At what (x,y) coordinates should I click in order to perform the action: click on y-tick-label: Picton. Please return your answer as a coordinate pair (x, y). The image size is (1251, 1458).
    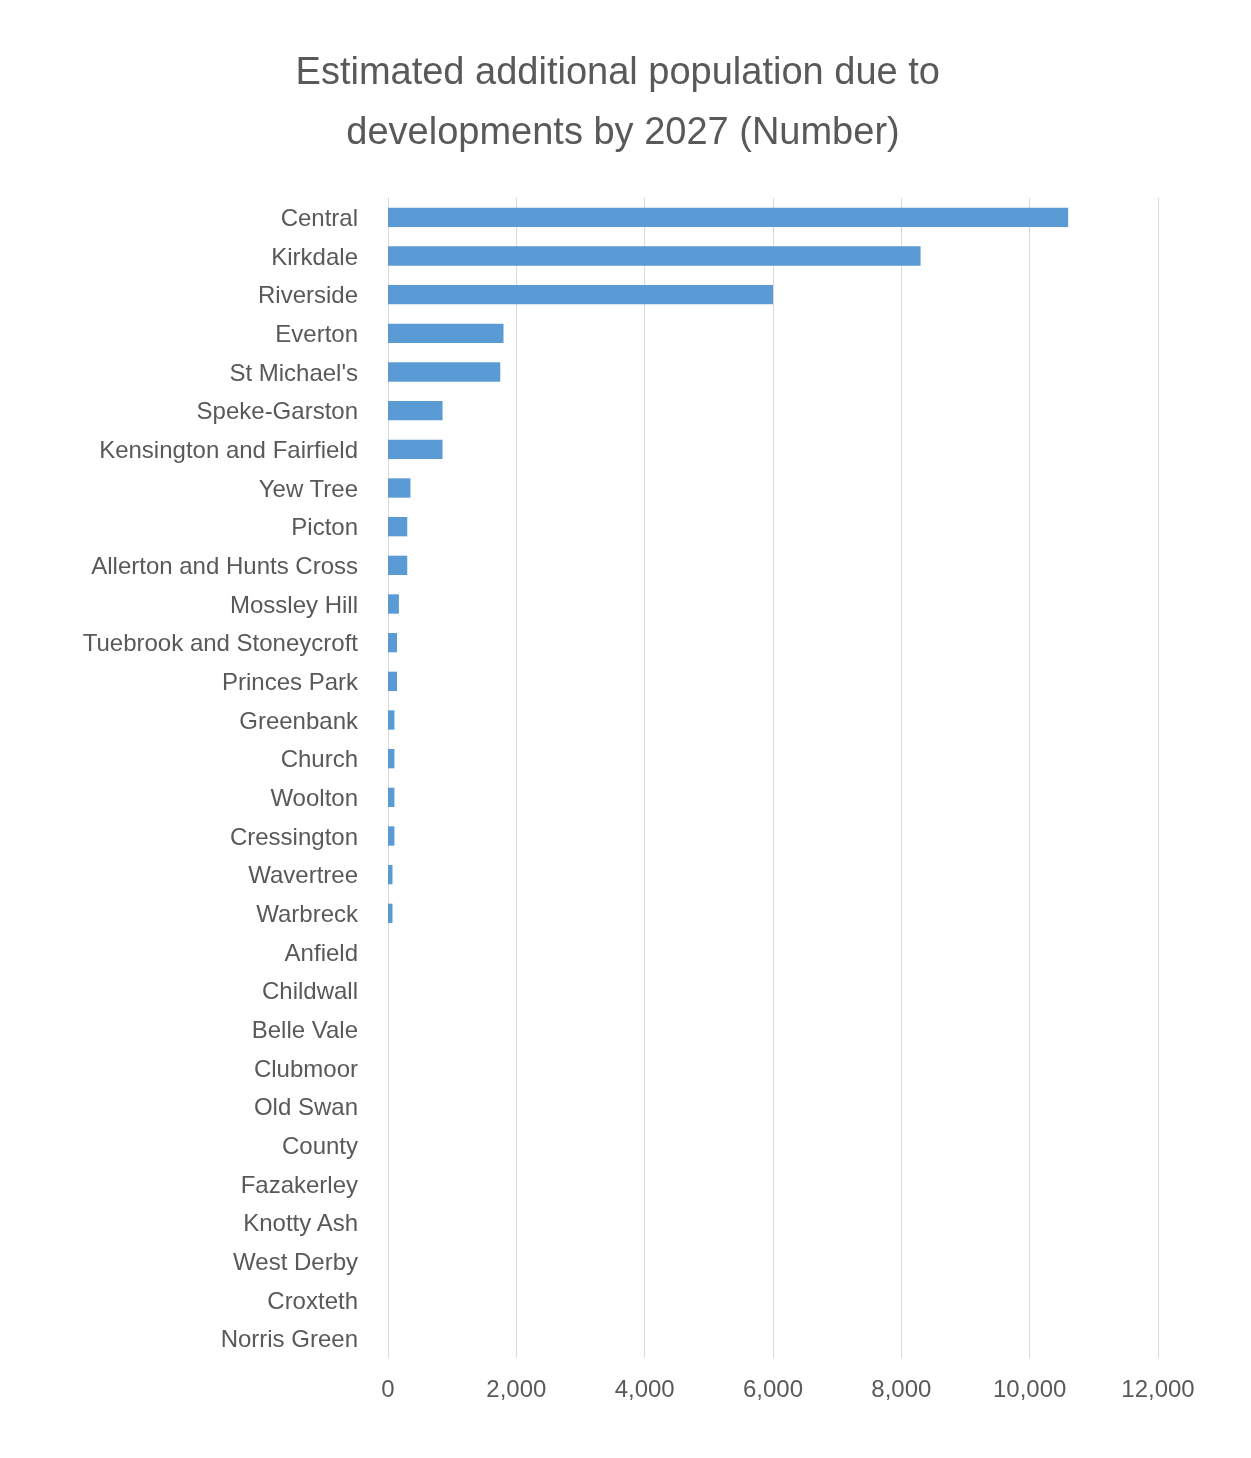
    Looking at the image, I should click on (324, 527).